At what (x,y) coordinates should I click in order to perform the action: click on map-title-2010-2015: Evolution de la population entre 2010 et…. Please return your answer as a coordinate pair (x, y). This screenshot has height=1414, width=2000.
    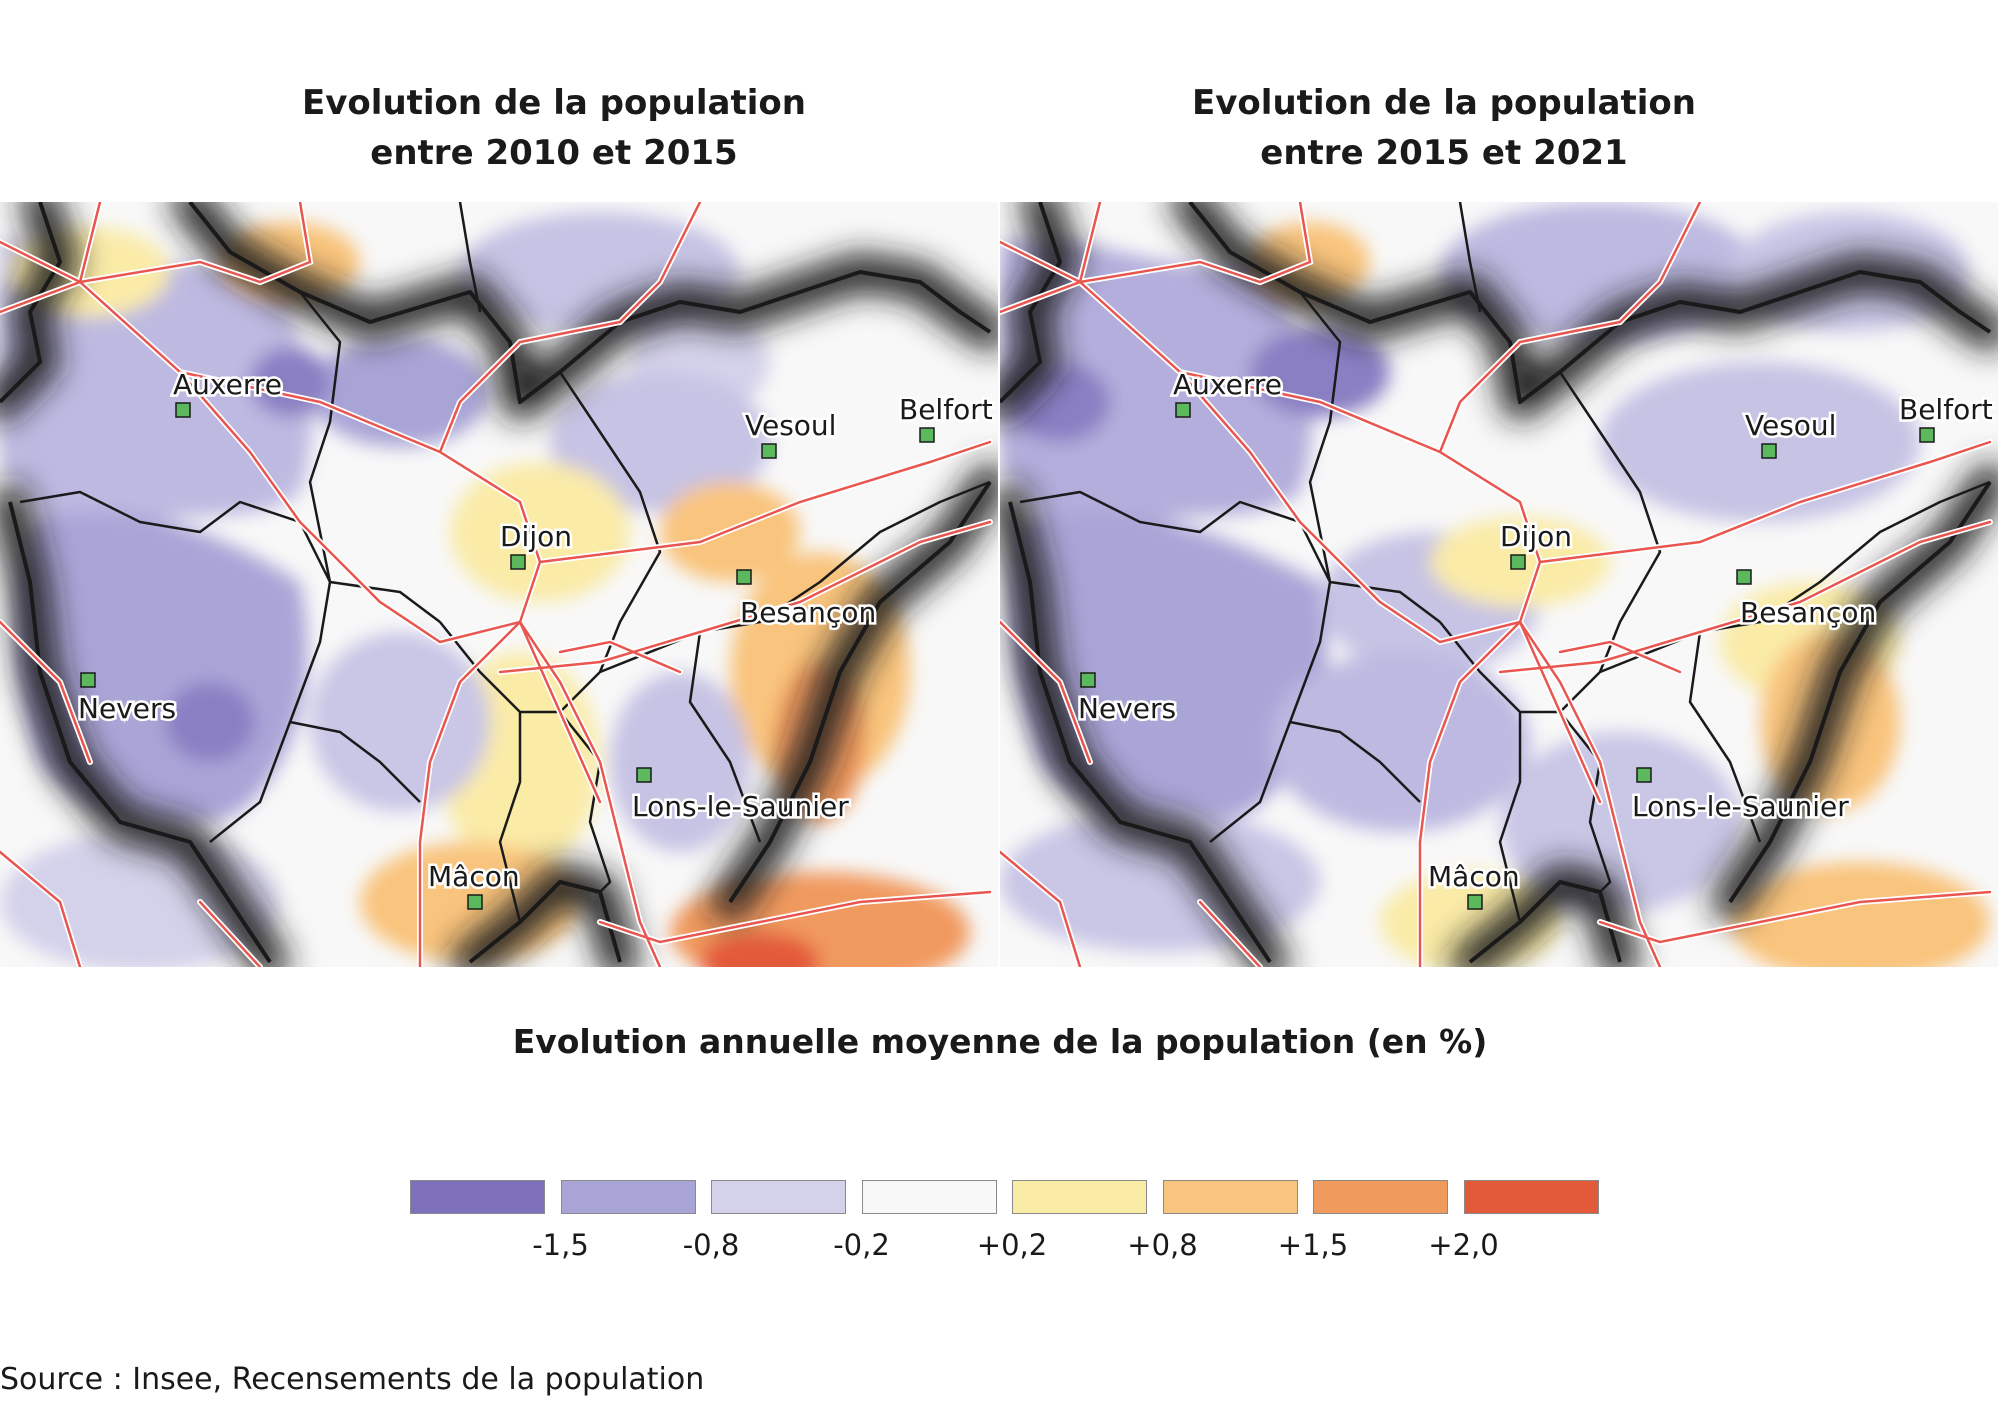
    Looking at the image, I should click on (554, 128).